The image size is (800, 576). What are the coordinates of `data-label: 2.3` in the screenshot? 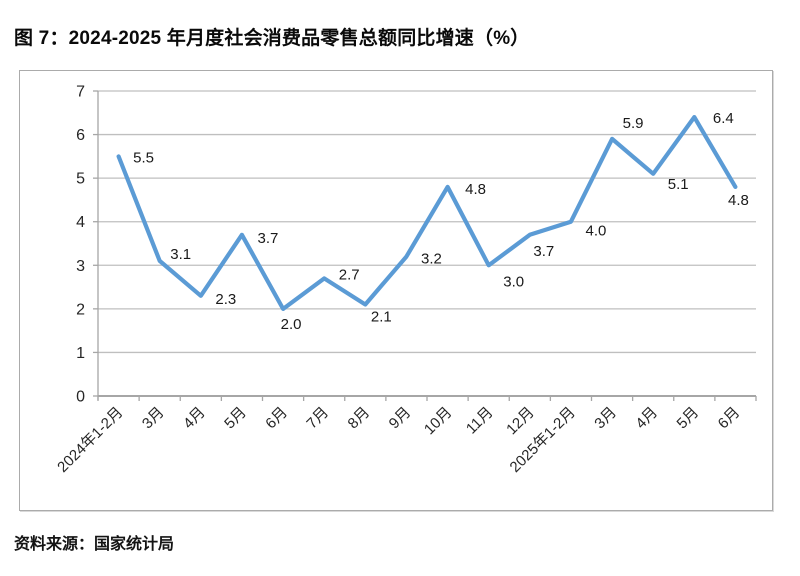 It's located at (225, 299).